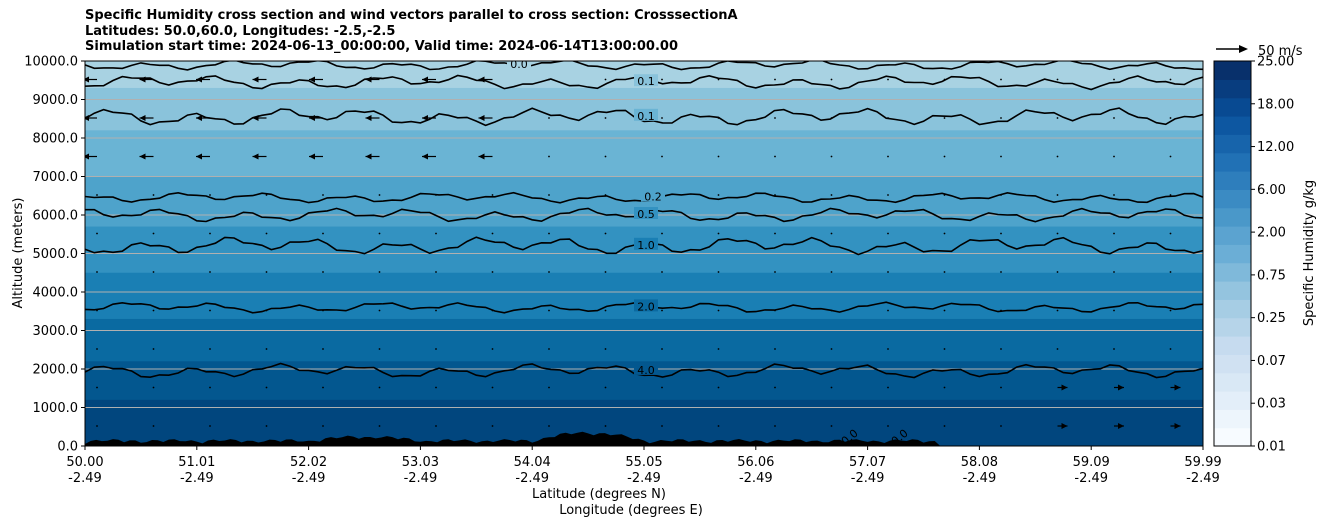 This screenshot has height=526, width=1326. I want to click on y-tick-label: 2000.0, so click(56, 370).